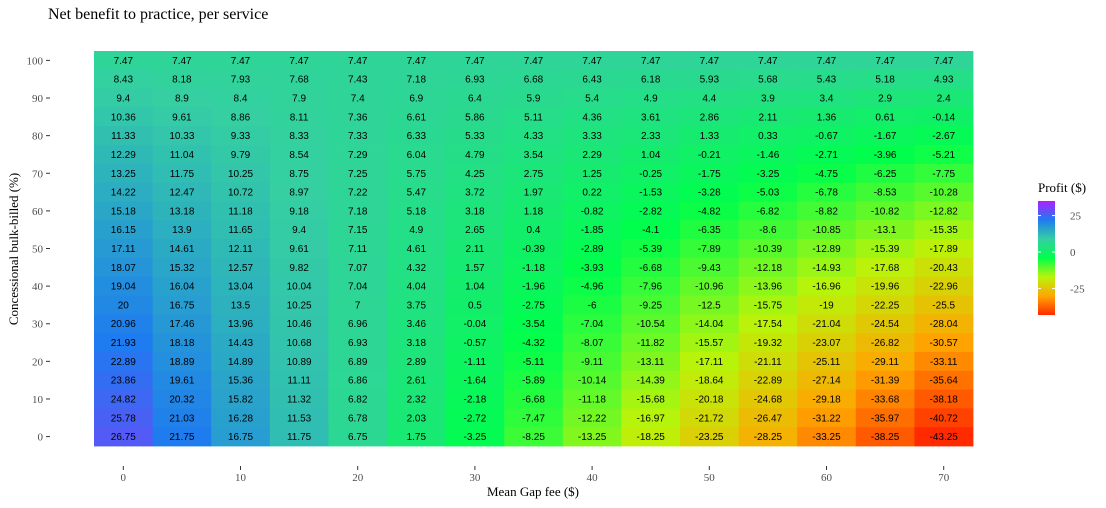 The height and width of the screenshot is (508, 1106). I want to click on cell-label: -40.72, so click(944, 418).